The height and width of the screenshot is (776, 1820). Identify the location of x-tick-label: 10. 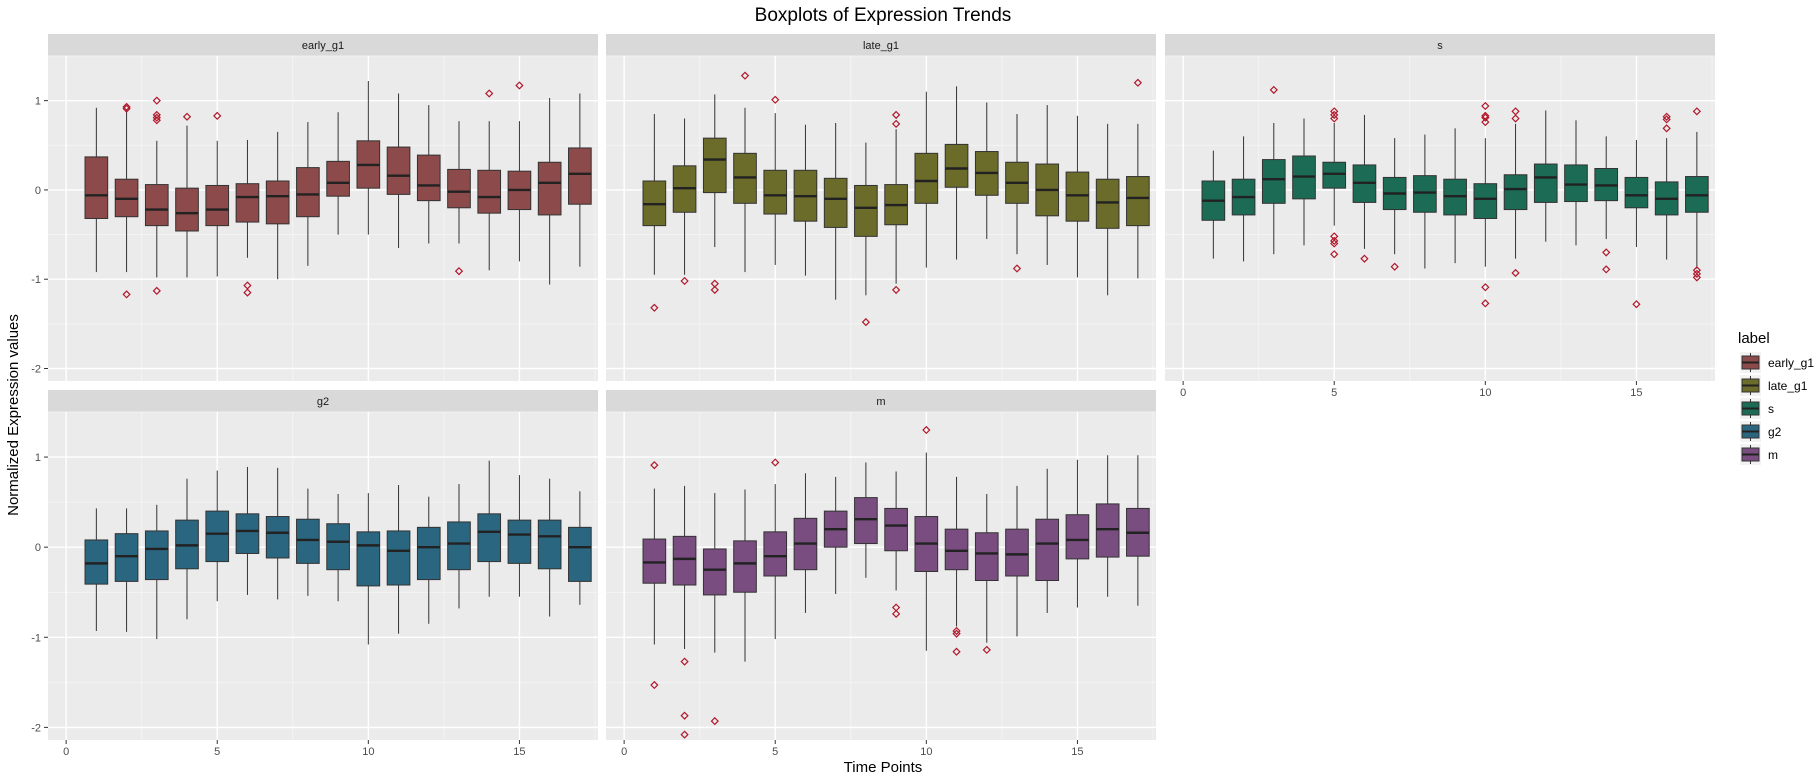
(926, 752).